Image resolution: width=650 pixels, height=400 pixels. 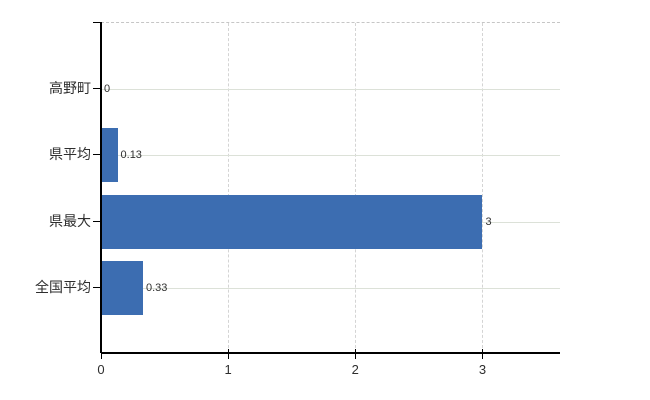 What do you see at coordinates (101, 187) in the screenshot?
I see `y-axis-line` at bounding box center [101, 187].